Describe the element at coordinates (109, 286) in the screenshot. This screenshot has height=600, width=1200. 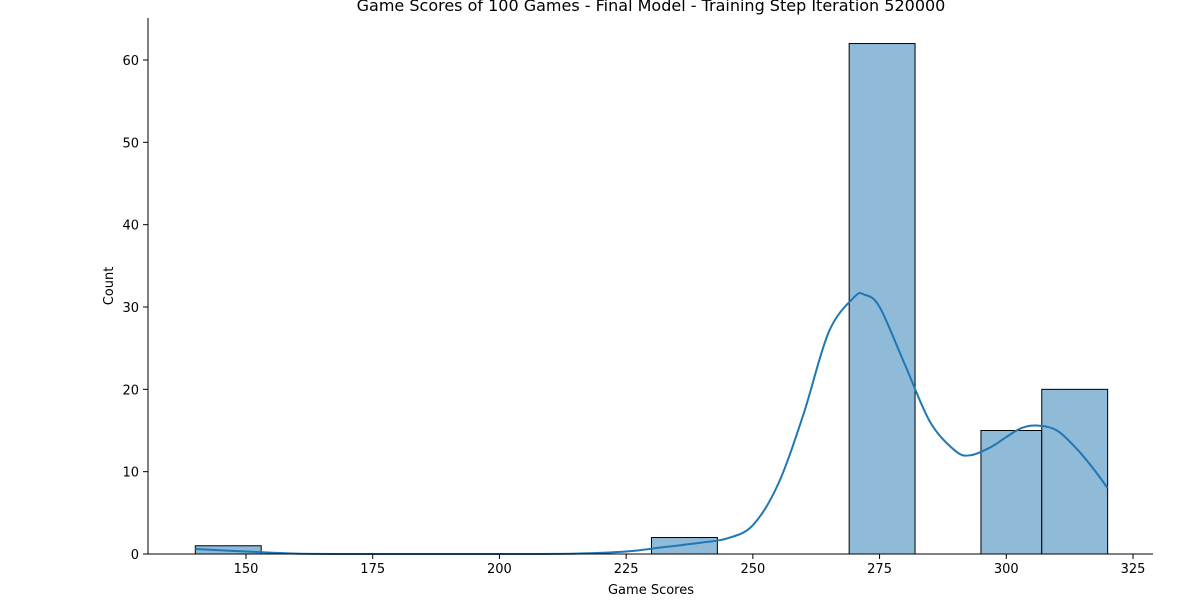
I see `y-axis-label: Count` at that location.